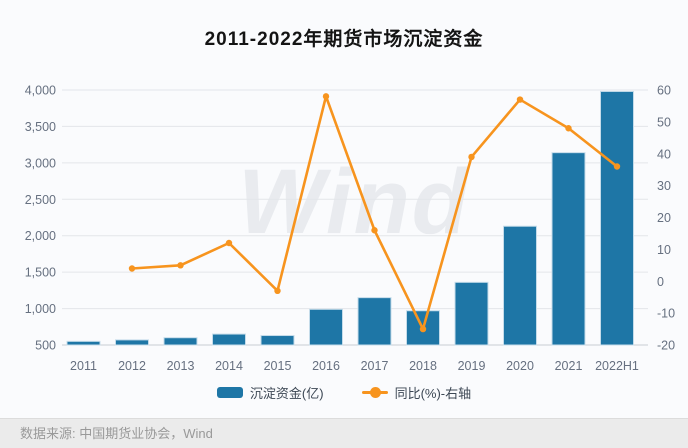 This screenshot has height=448, width=688. I want to click on bar-2012, so click(132, 342).